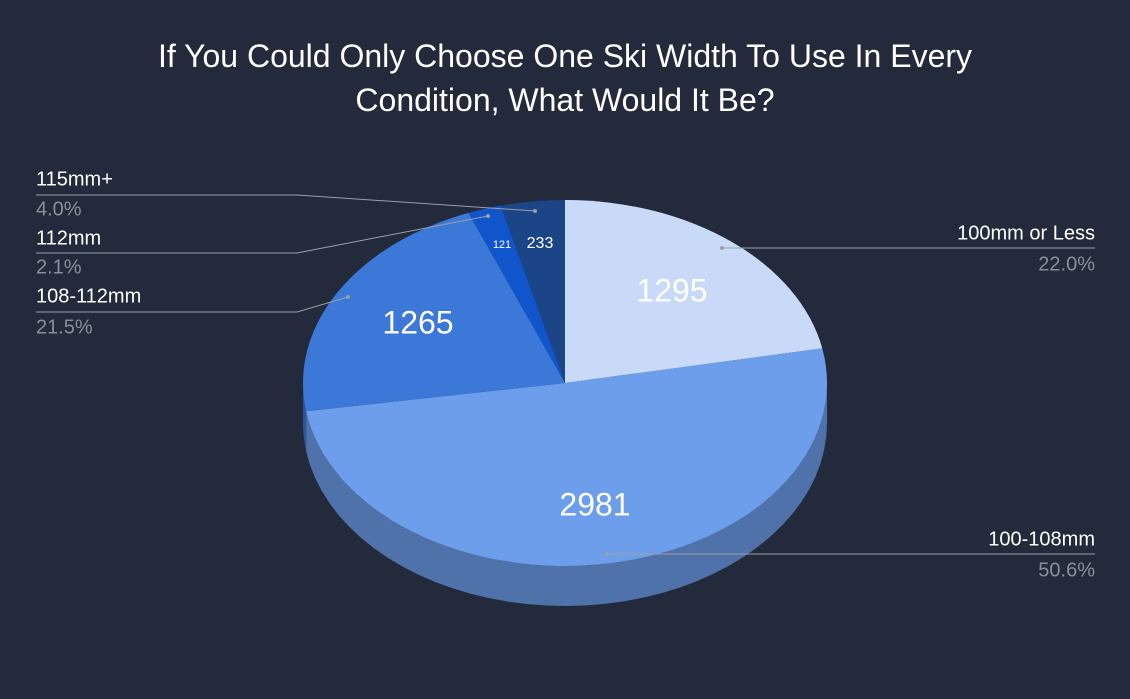 The image size is (1130, 699). I want to click on legend-label: 112mm, so click(68, 238).